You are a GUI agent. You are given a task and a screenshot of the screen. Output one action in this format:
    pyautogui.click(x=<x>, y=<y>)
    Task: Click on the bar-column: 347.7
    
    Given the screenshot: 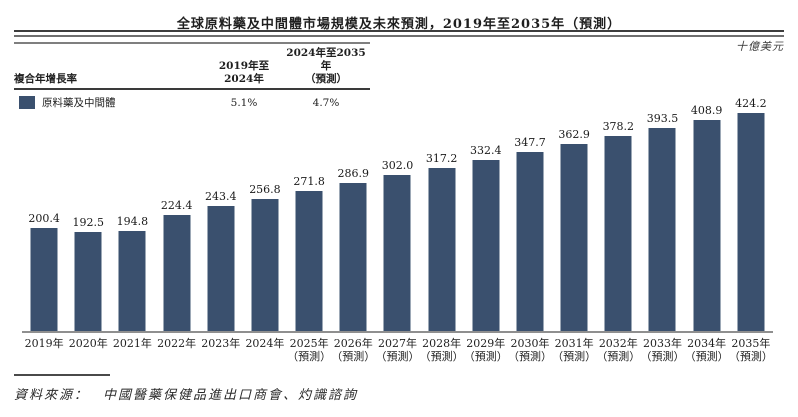 What is the action you would take?
    pyautogui.click(x=530, y=215)
    